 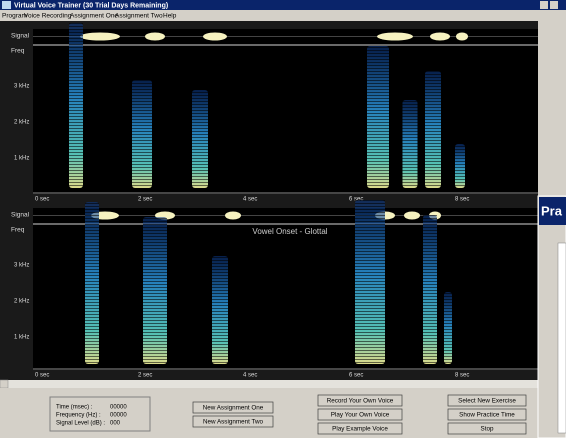 What do you see at coordinates (48, 16) in the screenshot?
I see `menu-item: Voice Recording` at bounding box center [48, 16].